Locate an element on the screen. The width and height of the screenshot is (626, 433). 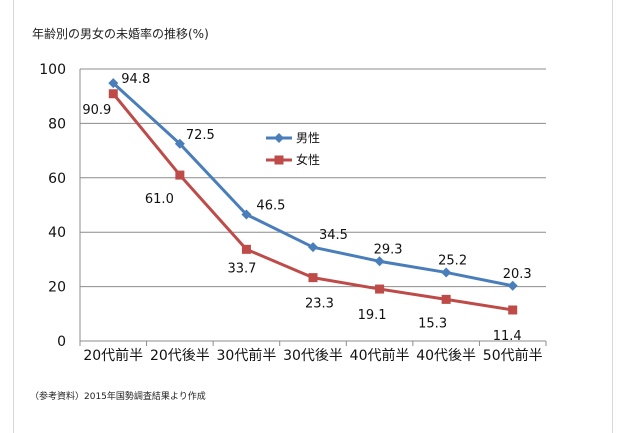
frame-line-right is located at coordinates (612, 216).